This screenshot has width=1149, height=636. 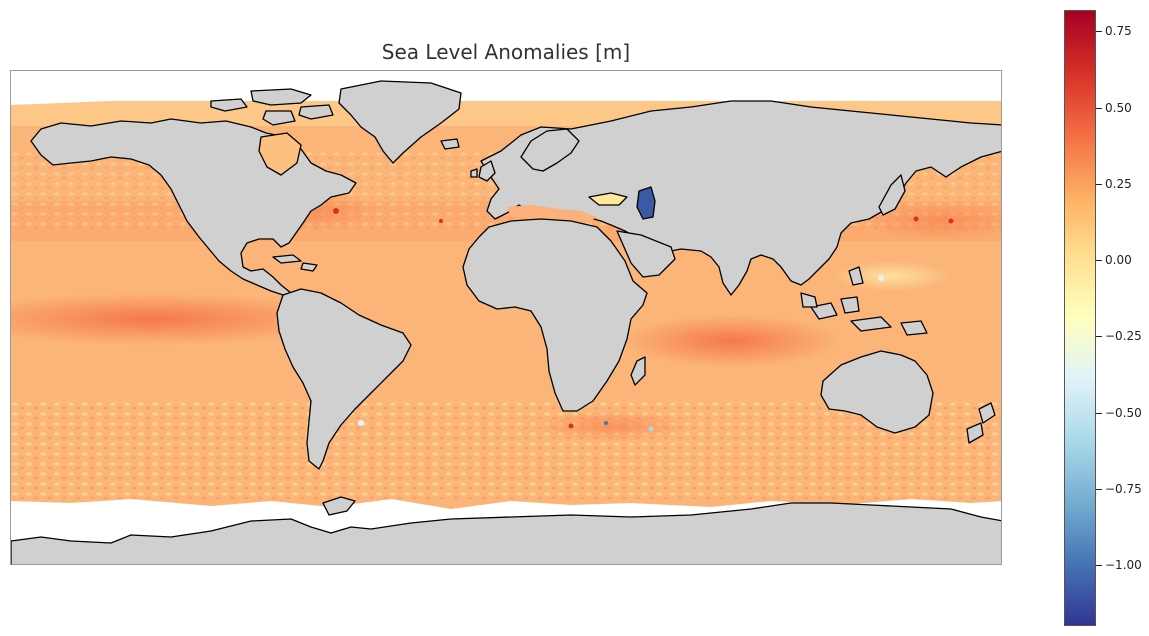 I want to click on africa, so click(x=555, y=315).